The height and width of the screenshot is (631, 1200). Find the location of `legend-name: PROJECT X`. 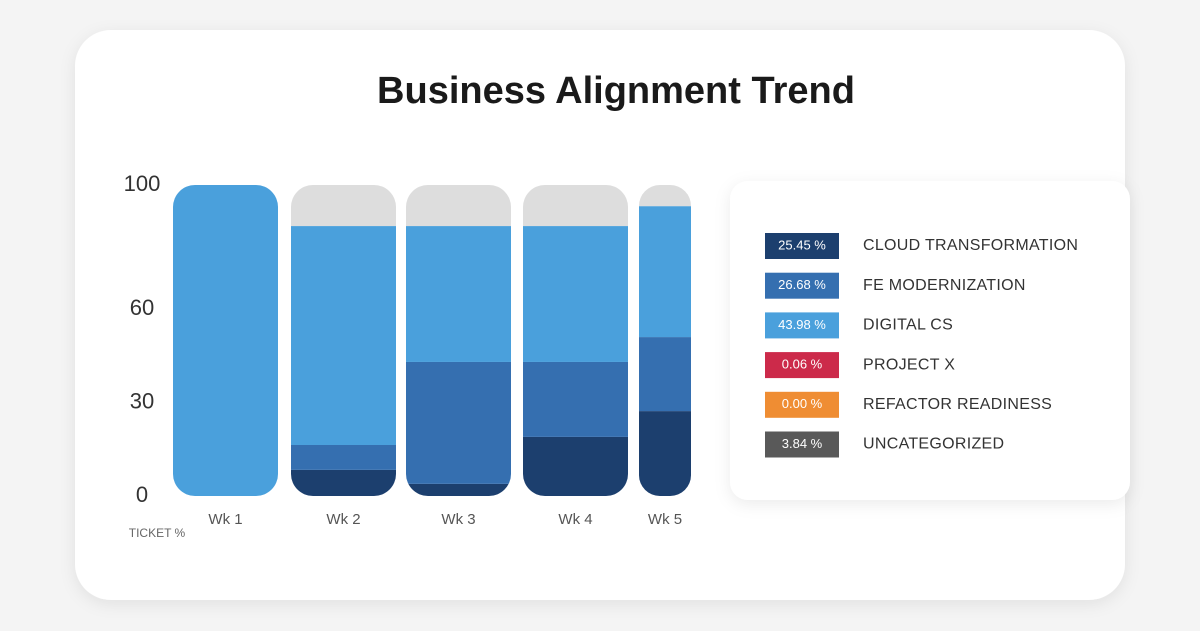

legend-name: PROJECT X is located at coordinates (909, 364).